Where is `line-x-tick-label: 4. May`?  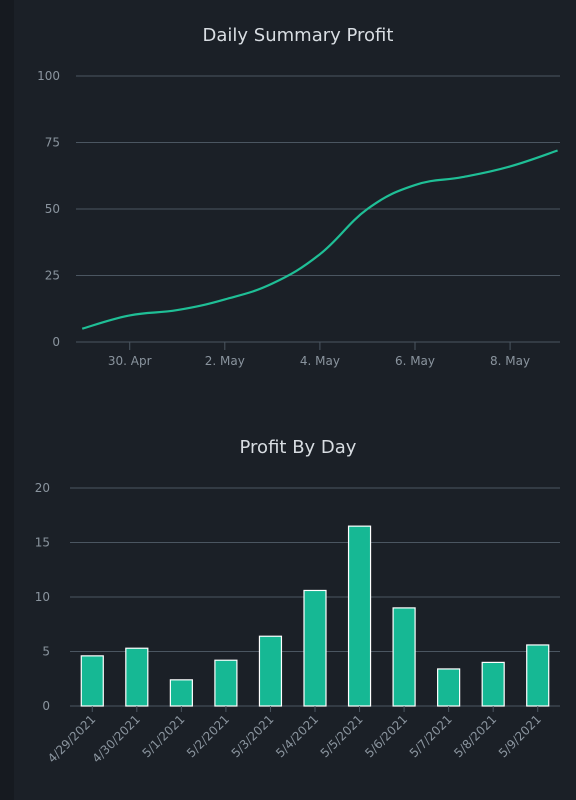
line-x-tick-label: 4. May is located at coordinates (320, 361).